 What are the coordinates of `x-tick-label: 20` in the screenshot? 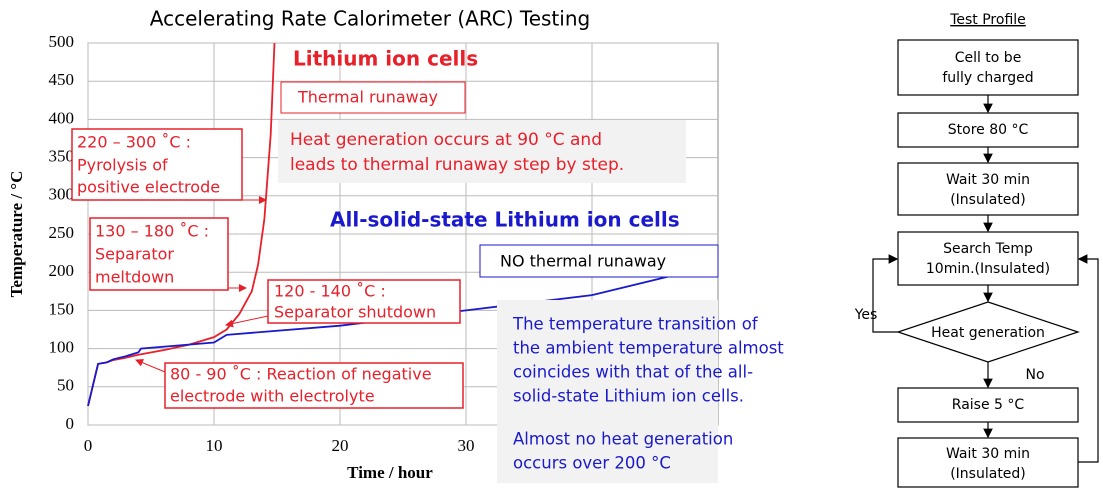 It's located at (340, 445).